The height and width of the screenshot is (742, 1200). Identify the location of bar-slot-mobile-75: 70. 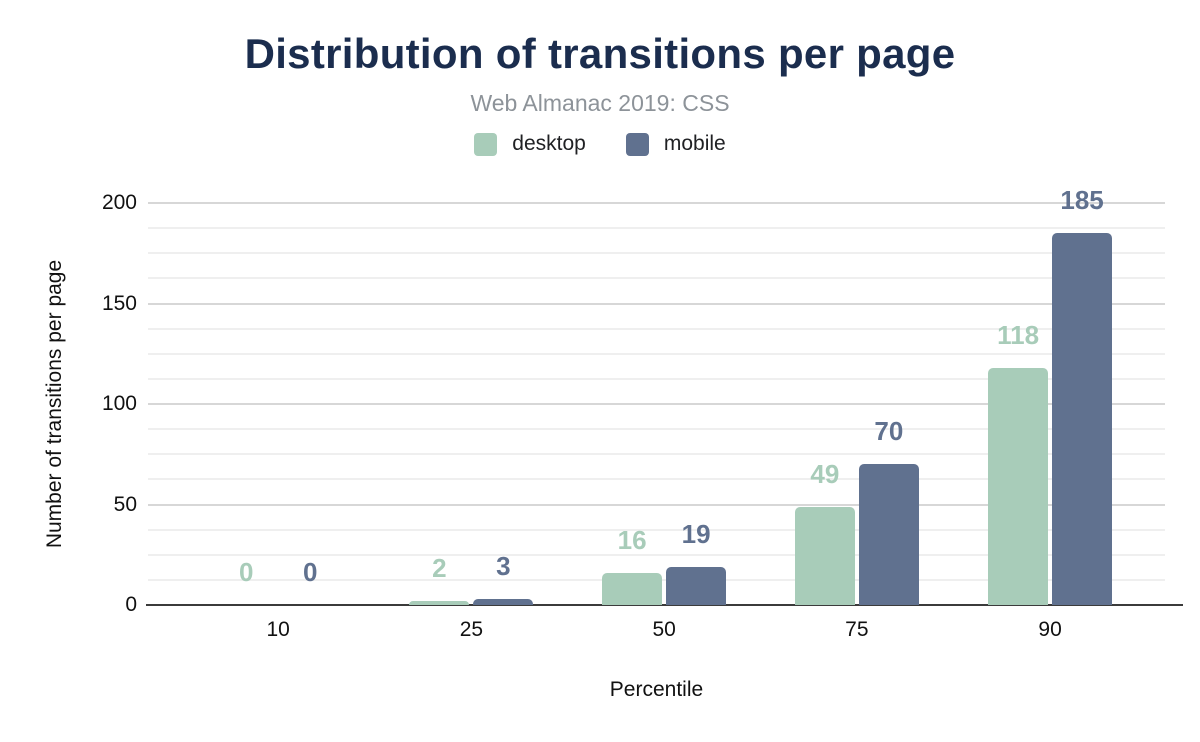
(888, 404).